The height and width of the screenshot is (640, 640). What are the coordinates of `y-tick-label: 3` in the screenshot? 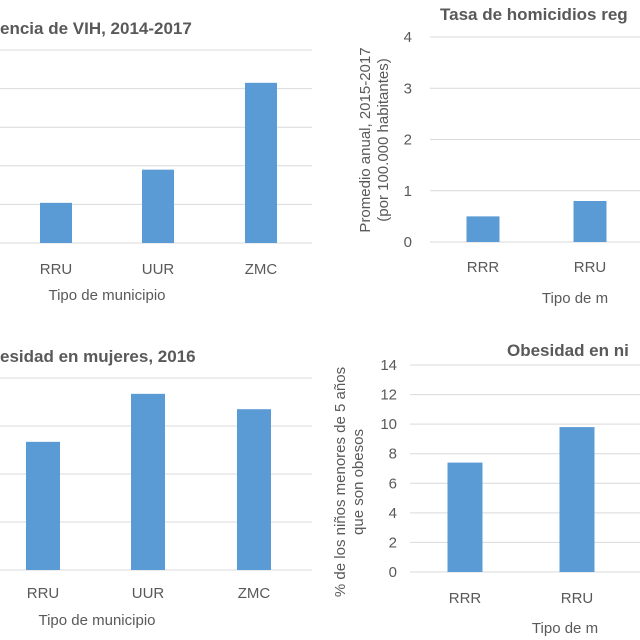 It's located at (408, 88).